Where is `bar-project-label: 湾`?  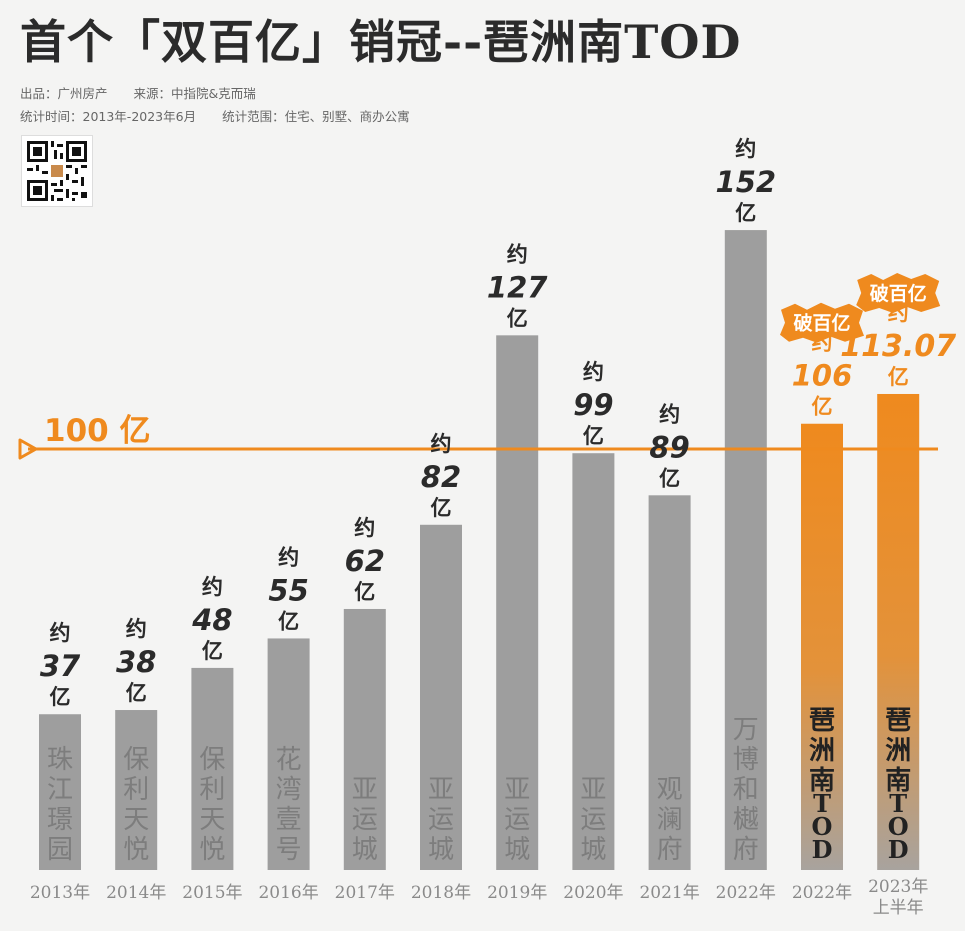 bar-project-label: 湾 is located at coordinates (289, 790).